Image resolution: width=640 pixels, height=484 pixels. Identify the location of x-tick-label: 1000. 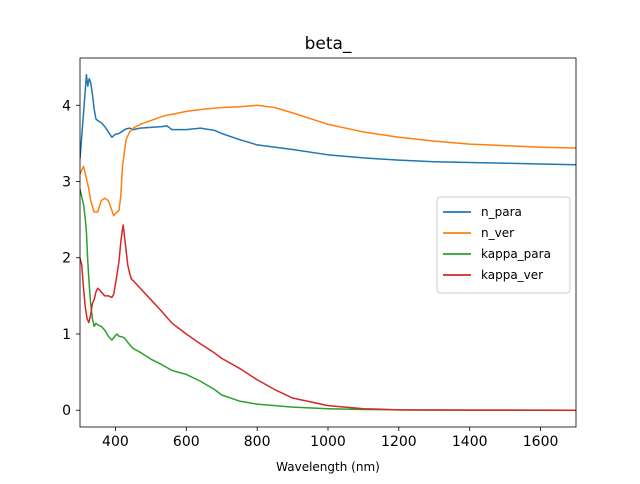
(328, 442).